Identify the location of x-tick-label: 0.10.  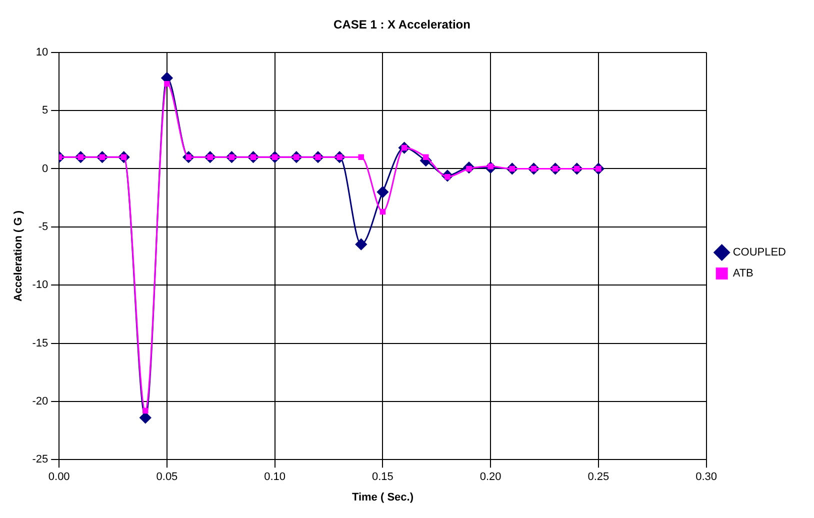
(275, 477).